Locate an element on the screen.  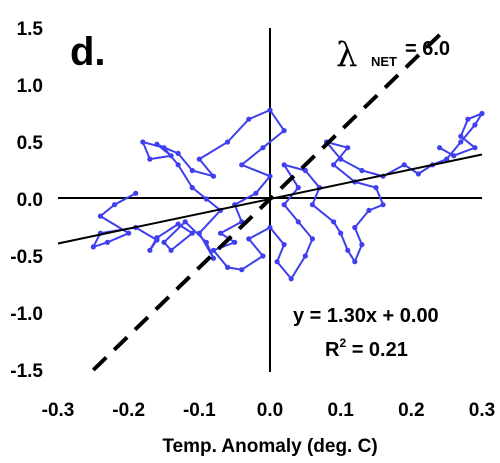
lambda-value: = 6.0 is located at coordinates (427, 49).